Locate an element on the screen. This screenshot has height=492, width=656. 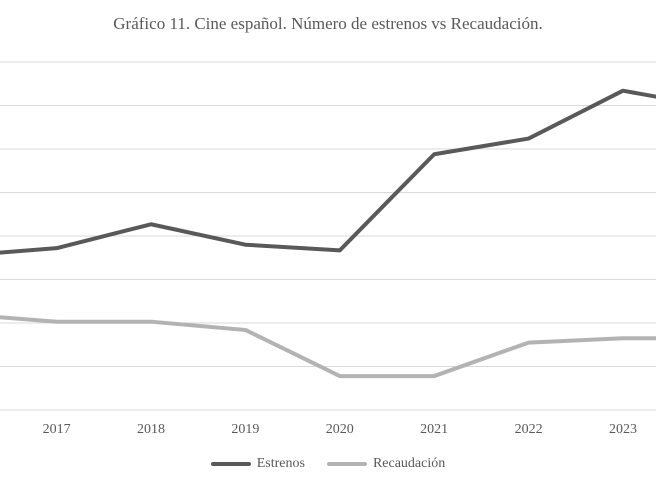
x-tick-label: 2020 is located at coordinates (340, 429).